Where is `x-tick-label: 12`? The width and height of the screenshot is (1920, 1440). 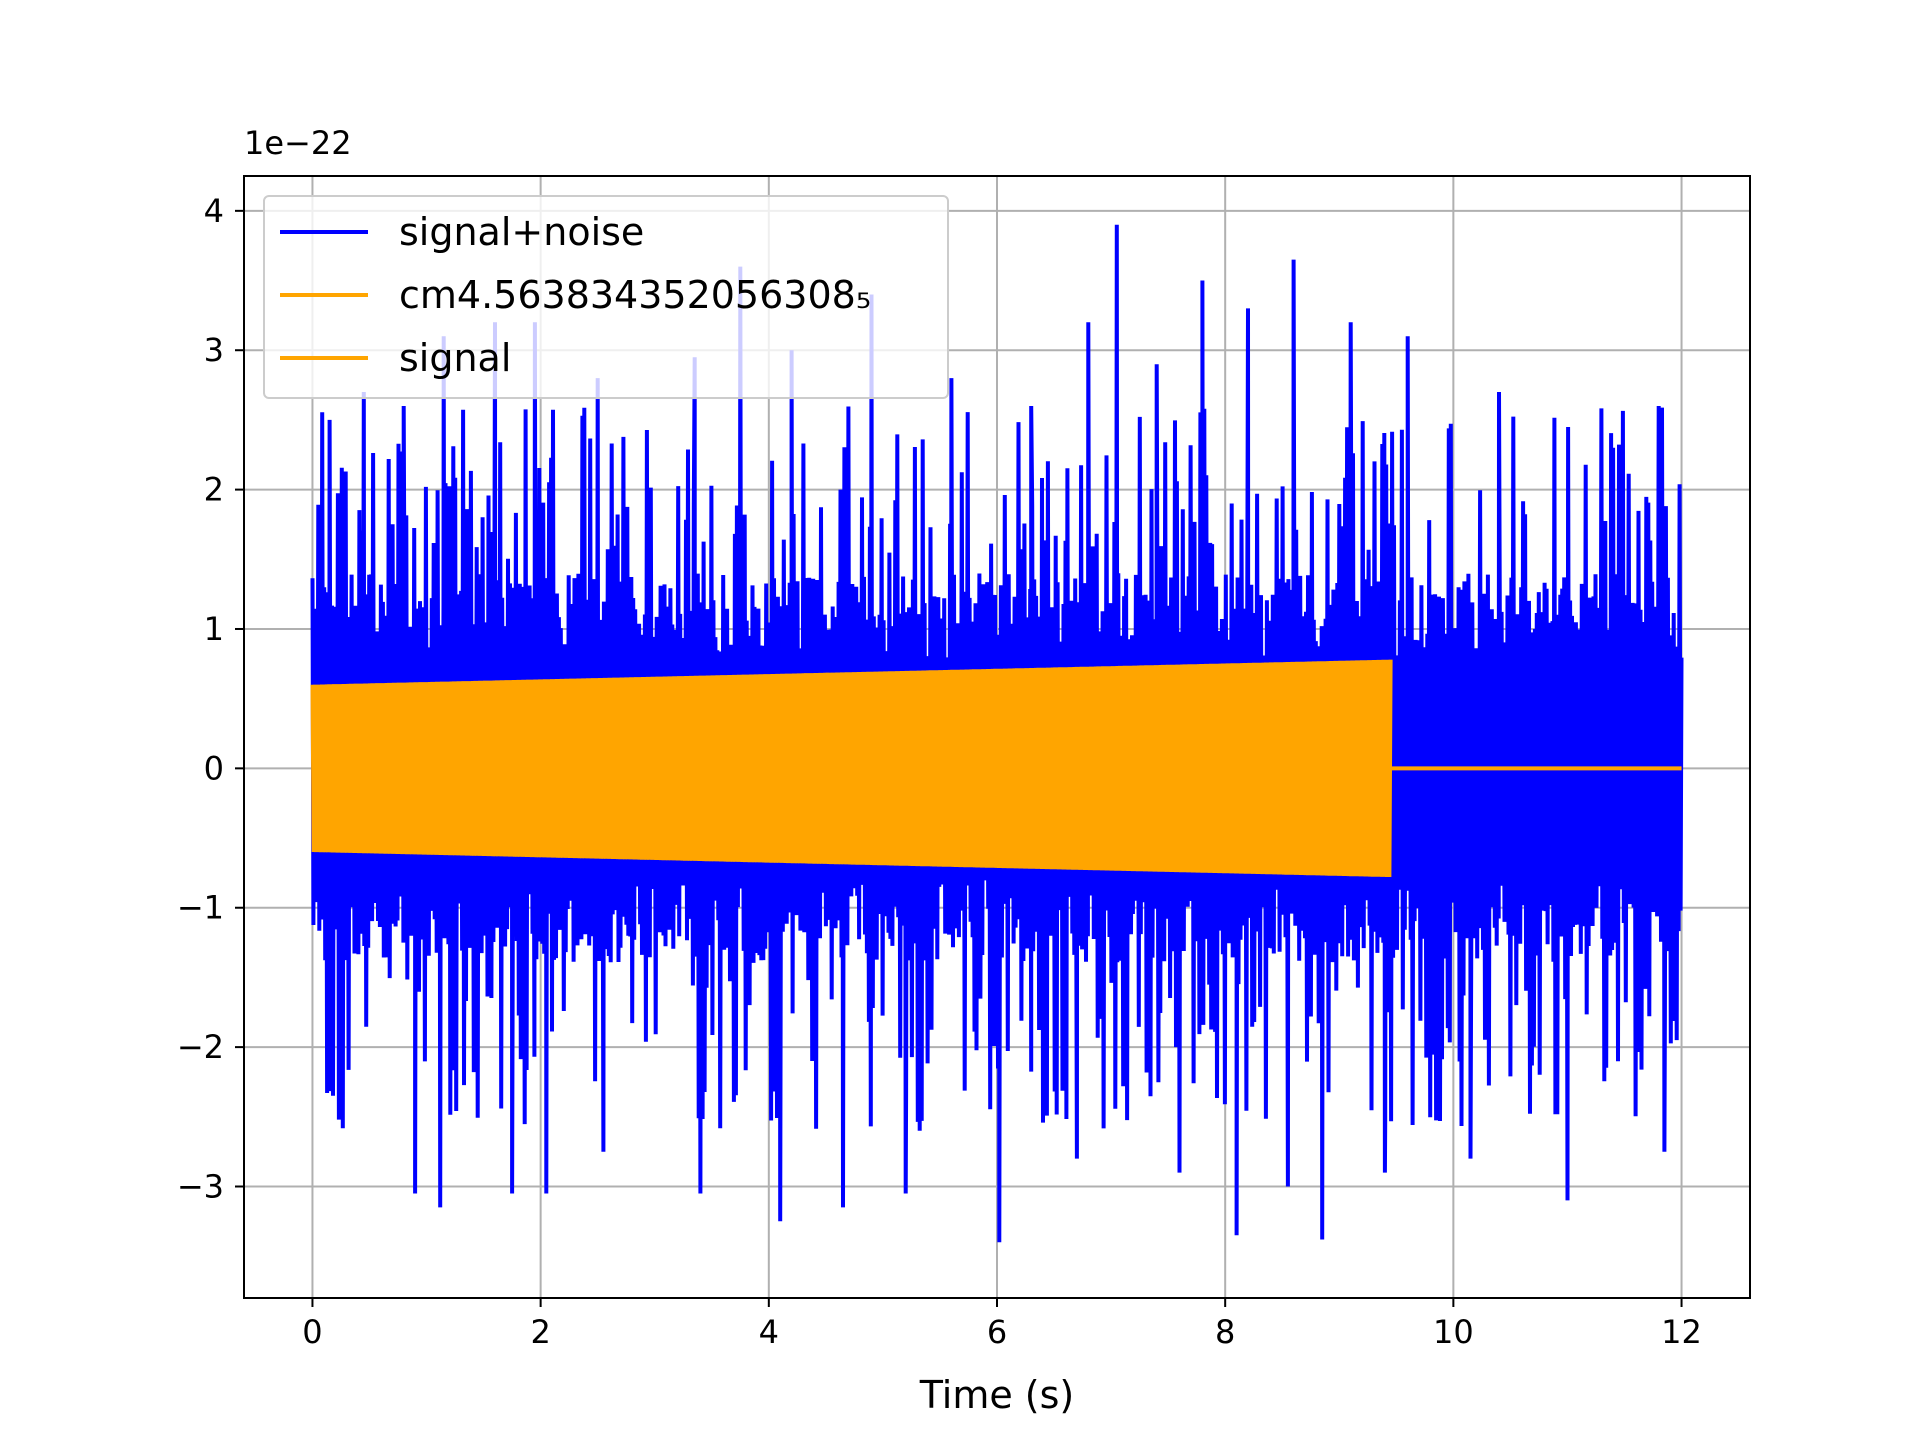
x-tick-label: 12 is located at coordinates (1681, 1332).